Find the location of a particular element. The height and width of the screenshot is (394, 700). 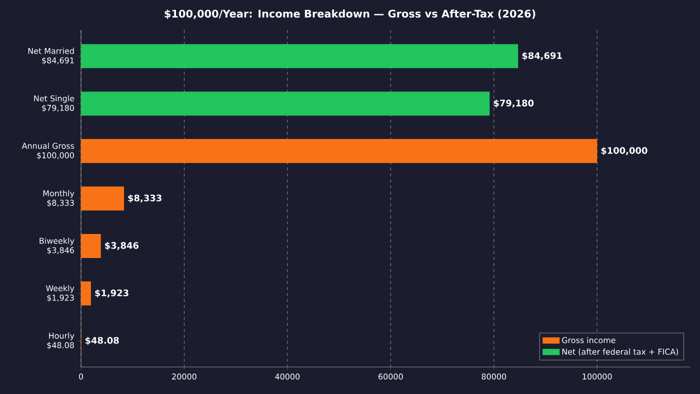

data-label: $1,923 is located at coordinates (111, 293).